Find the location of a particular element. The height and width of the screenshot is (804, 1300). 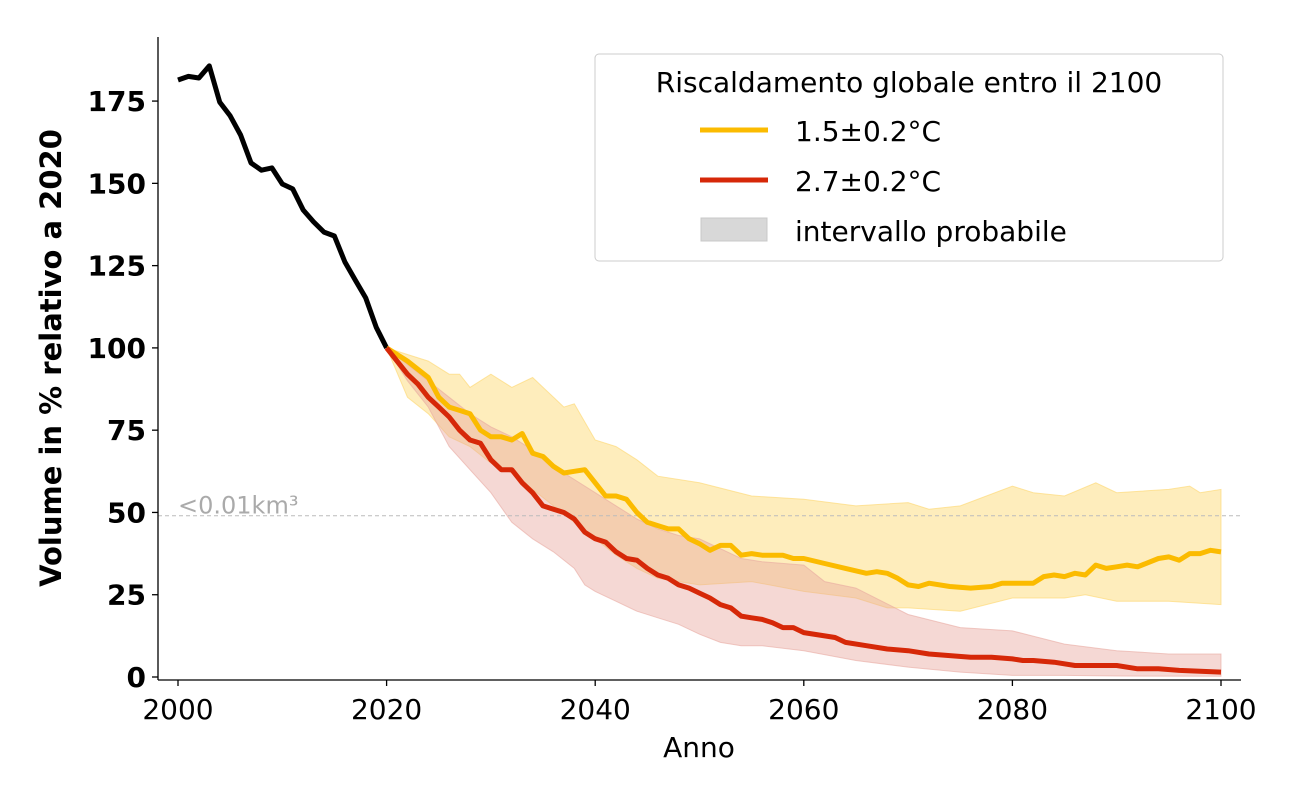

legend-frame is located at coordinates (909, 157).